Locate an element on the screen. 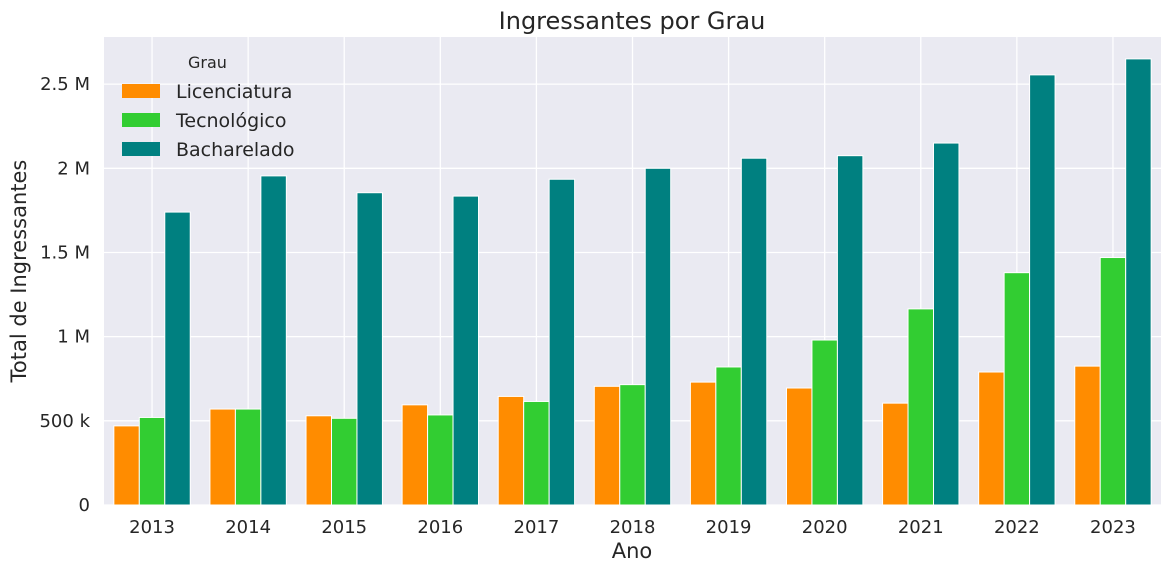  bar-tecnolgico-2015 is located at coordinates (344, 461).